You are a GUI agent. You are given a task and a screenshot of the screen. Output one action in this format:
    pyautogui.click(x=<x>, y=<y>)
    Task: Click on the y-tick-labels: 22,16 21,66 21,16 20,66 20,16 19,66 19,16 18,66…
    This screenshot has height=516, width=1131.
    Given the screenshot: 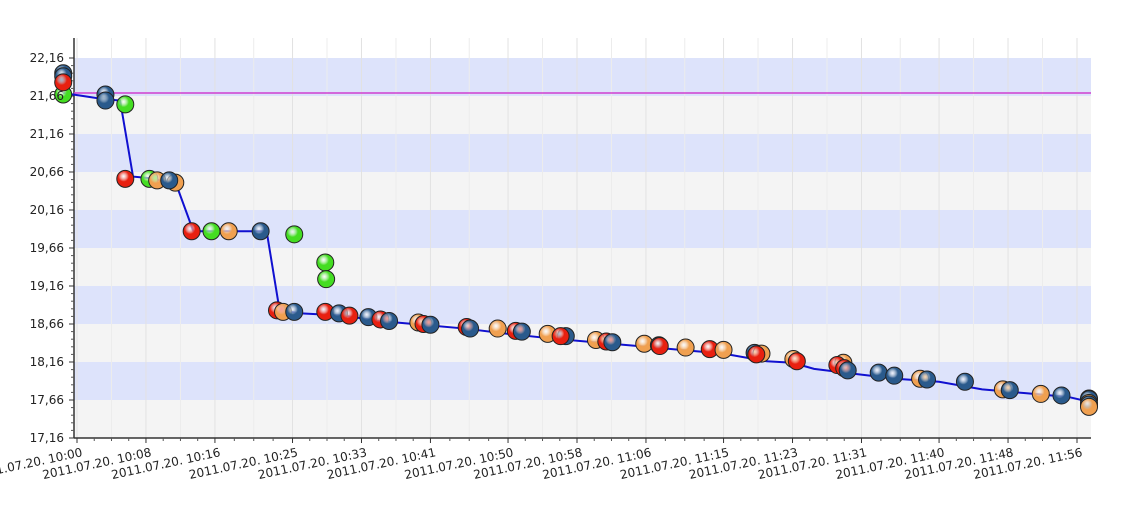 What is the action you would take?
    pyautogui.click(x=47, y=248)
    